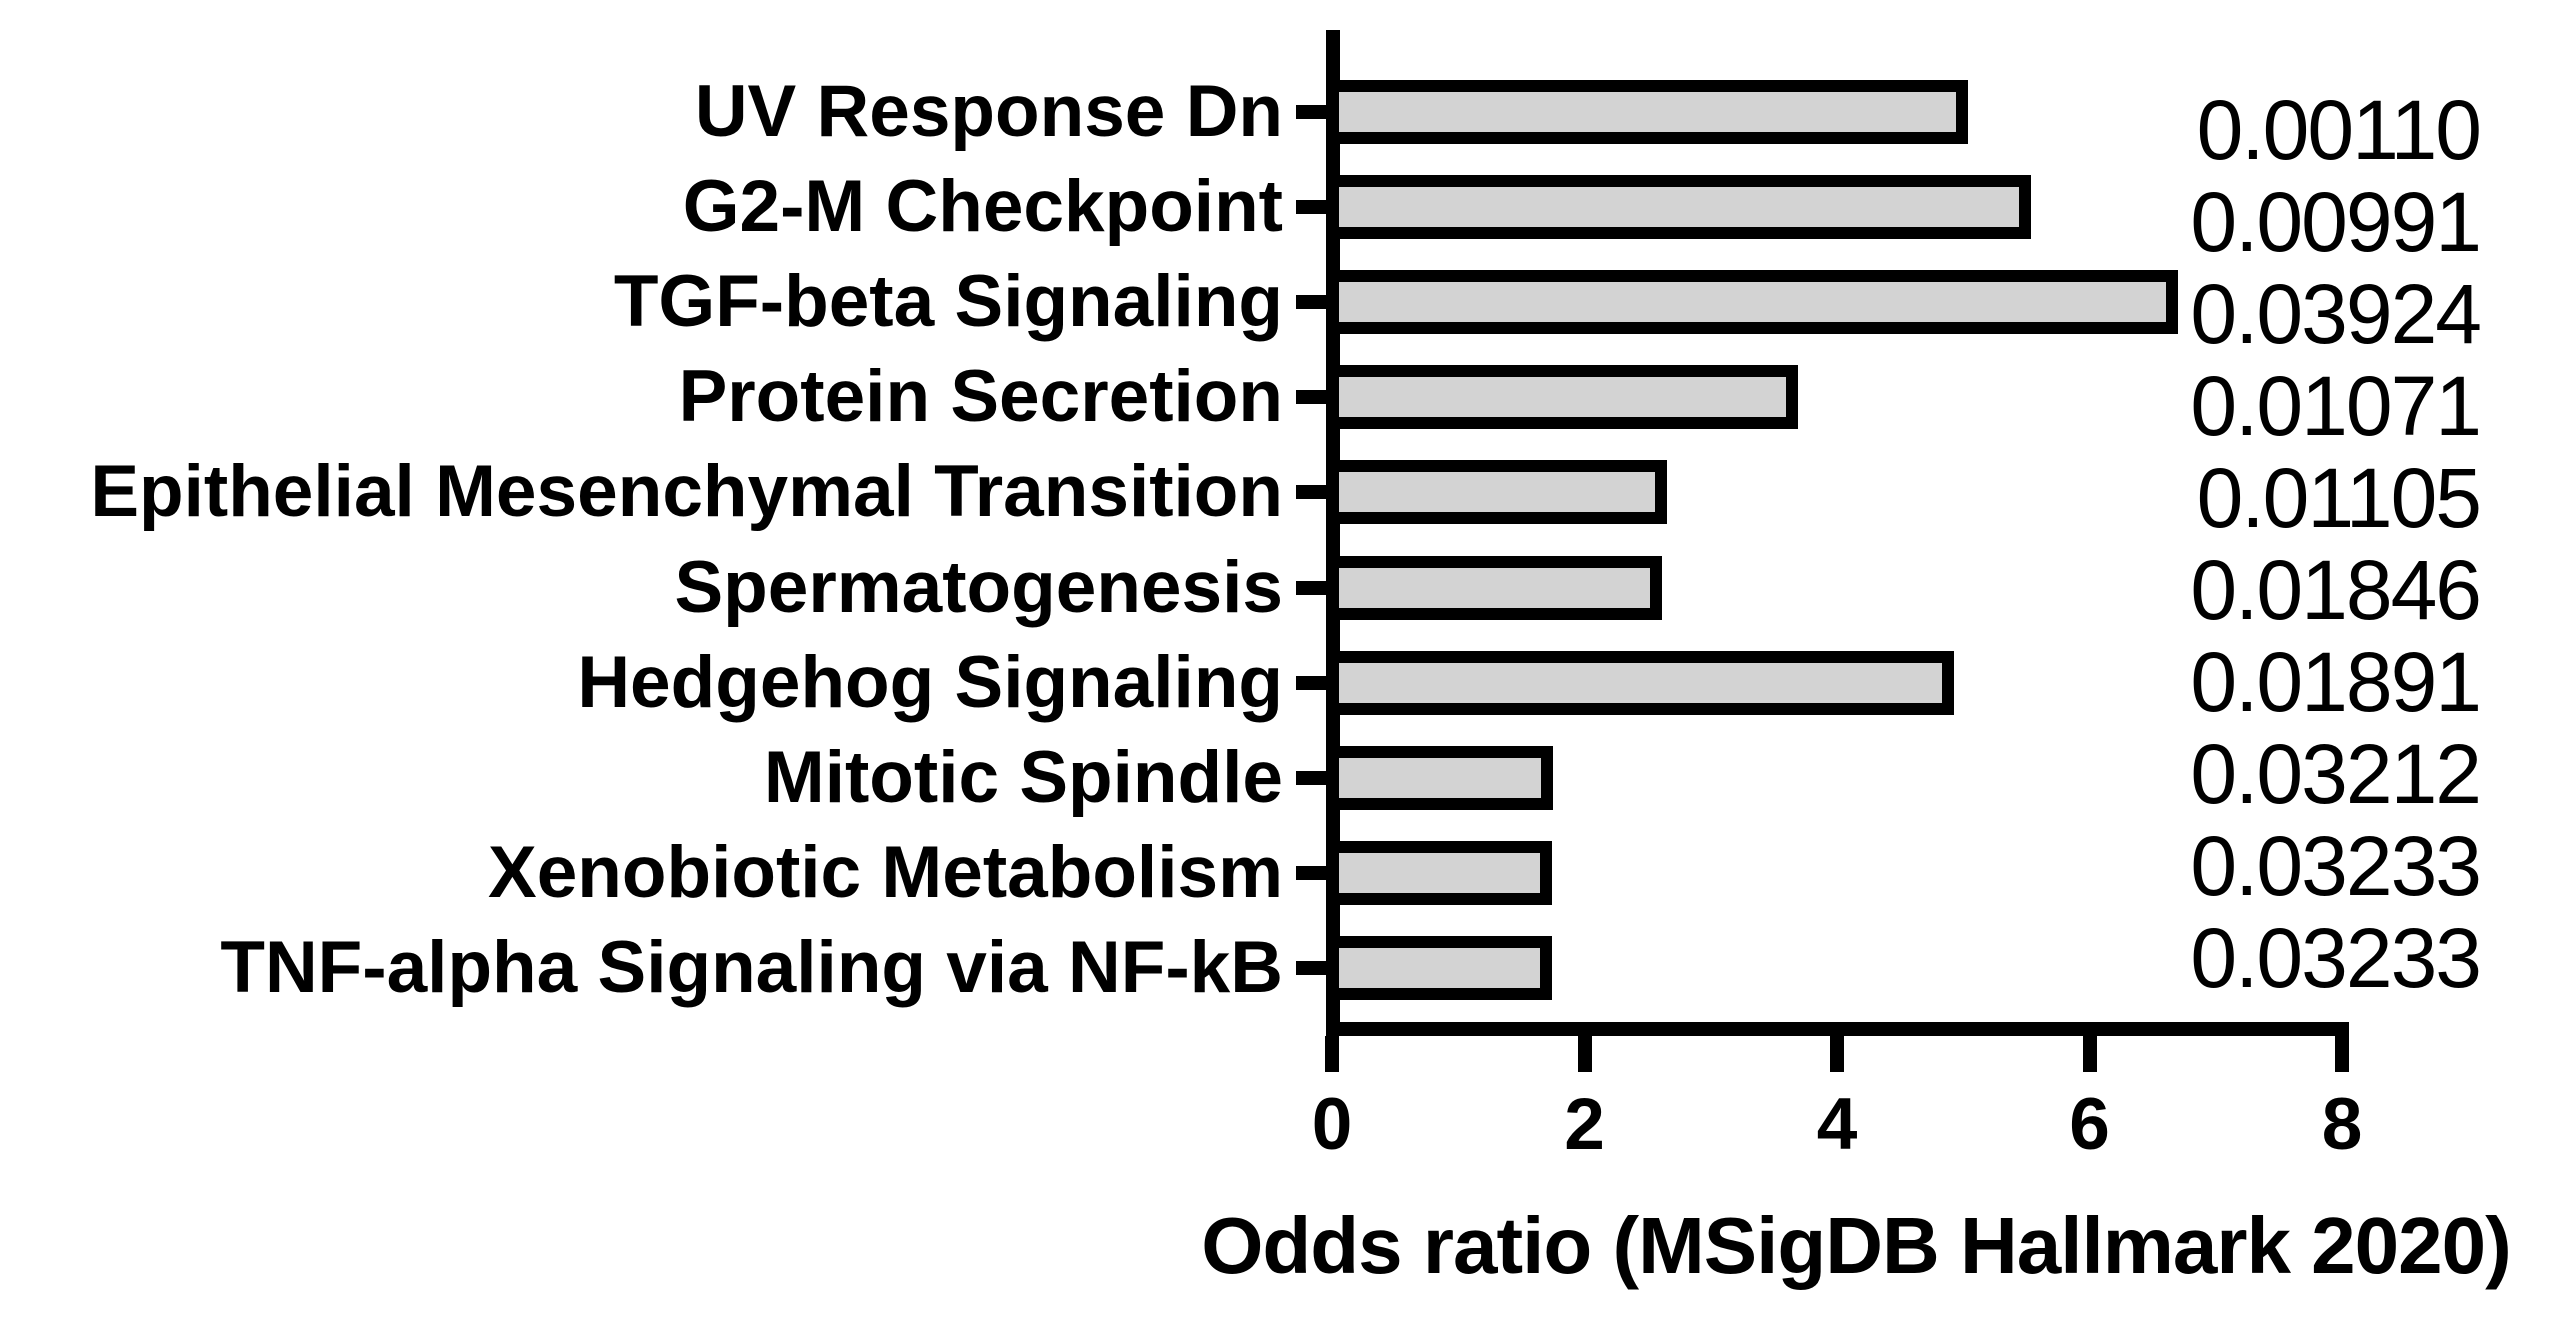 This screenshot has height=1336, width=2558. What do you see at coordinates (2339, 130) in the screenshot?
I see `p-value-label: 0.00110` at bounding box center [2339, 130].